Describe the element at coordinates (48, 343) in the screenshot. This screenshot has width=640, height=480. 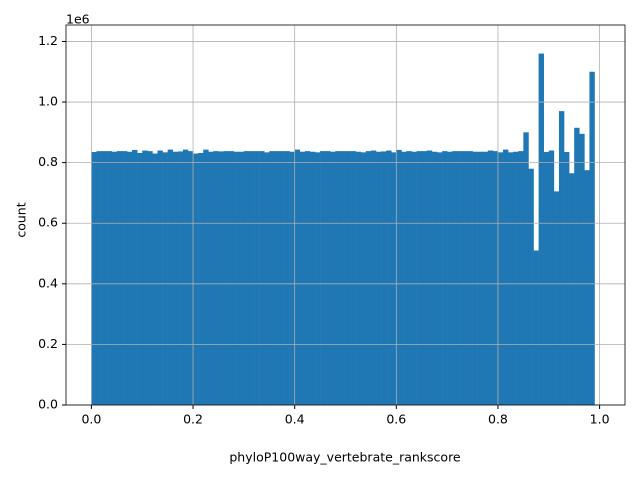
I see `y-tick-label: 0.2` at that location.